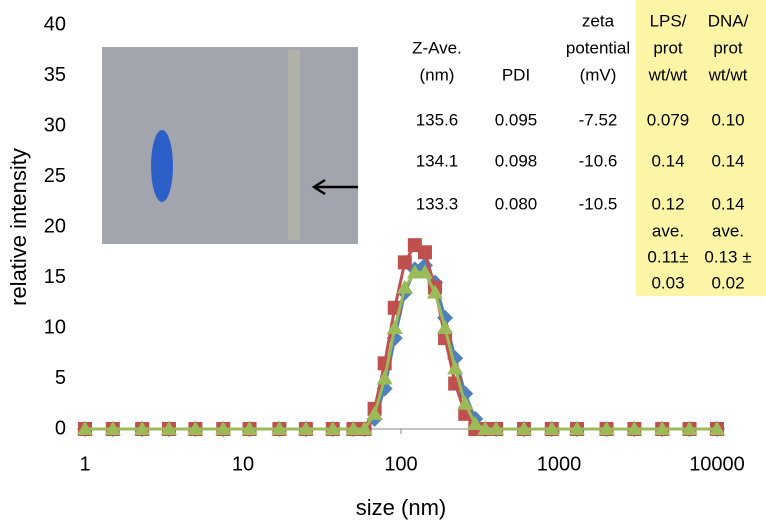  Describe the element at coordinates (55, 75) in the screenshot. I see `y-tick-label: 35` at that location.